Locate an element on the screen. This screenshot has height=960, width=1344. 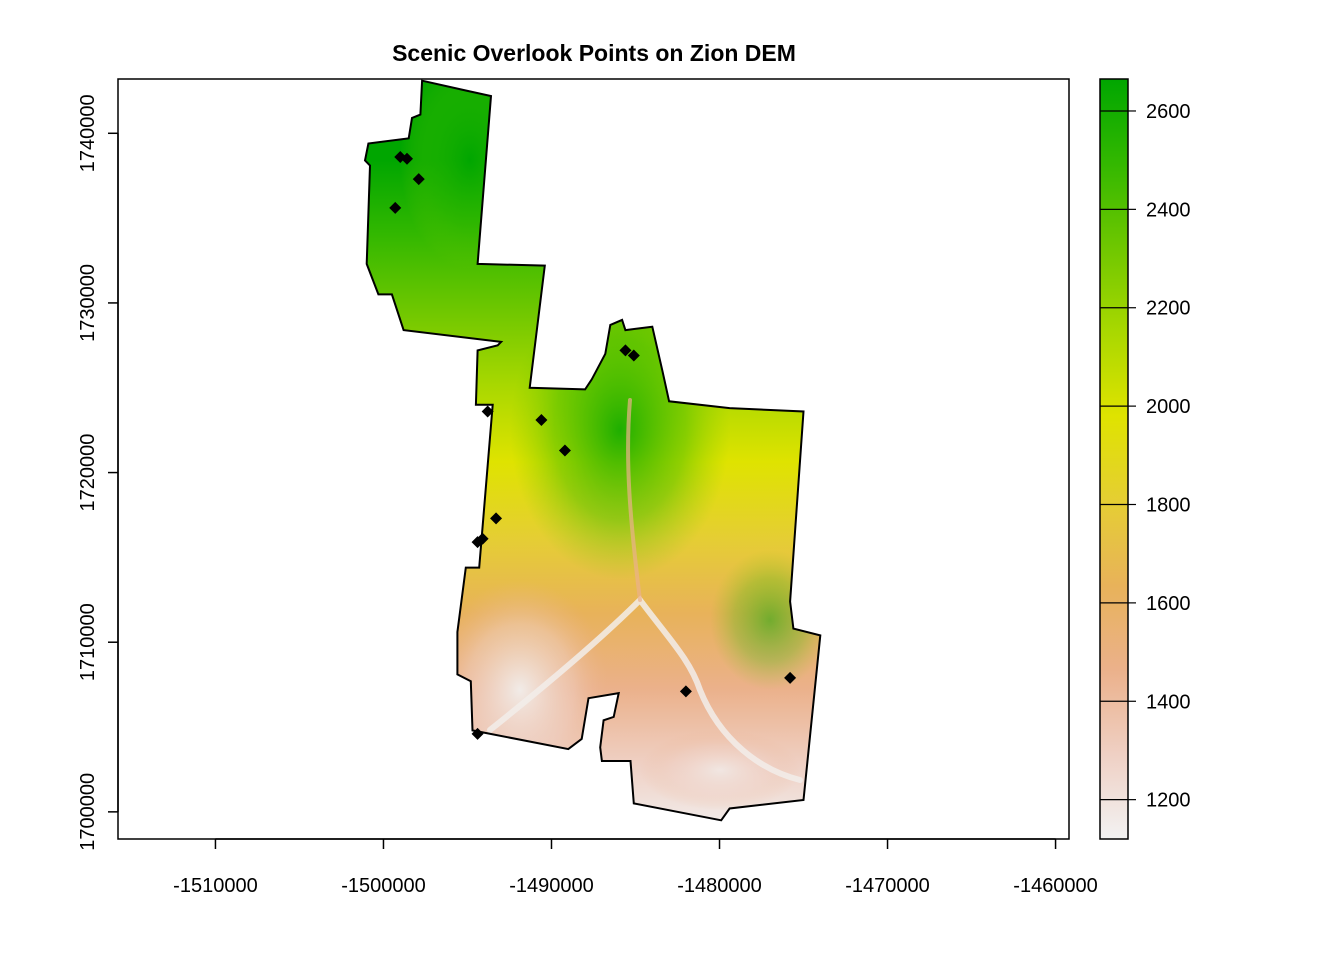
y-tick-label: 1700000 is located at coordinates (88, 812).